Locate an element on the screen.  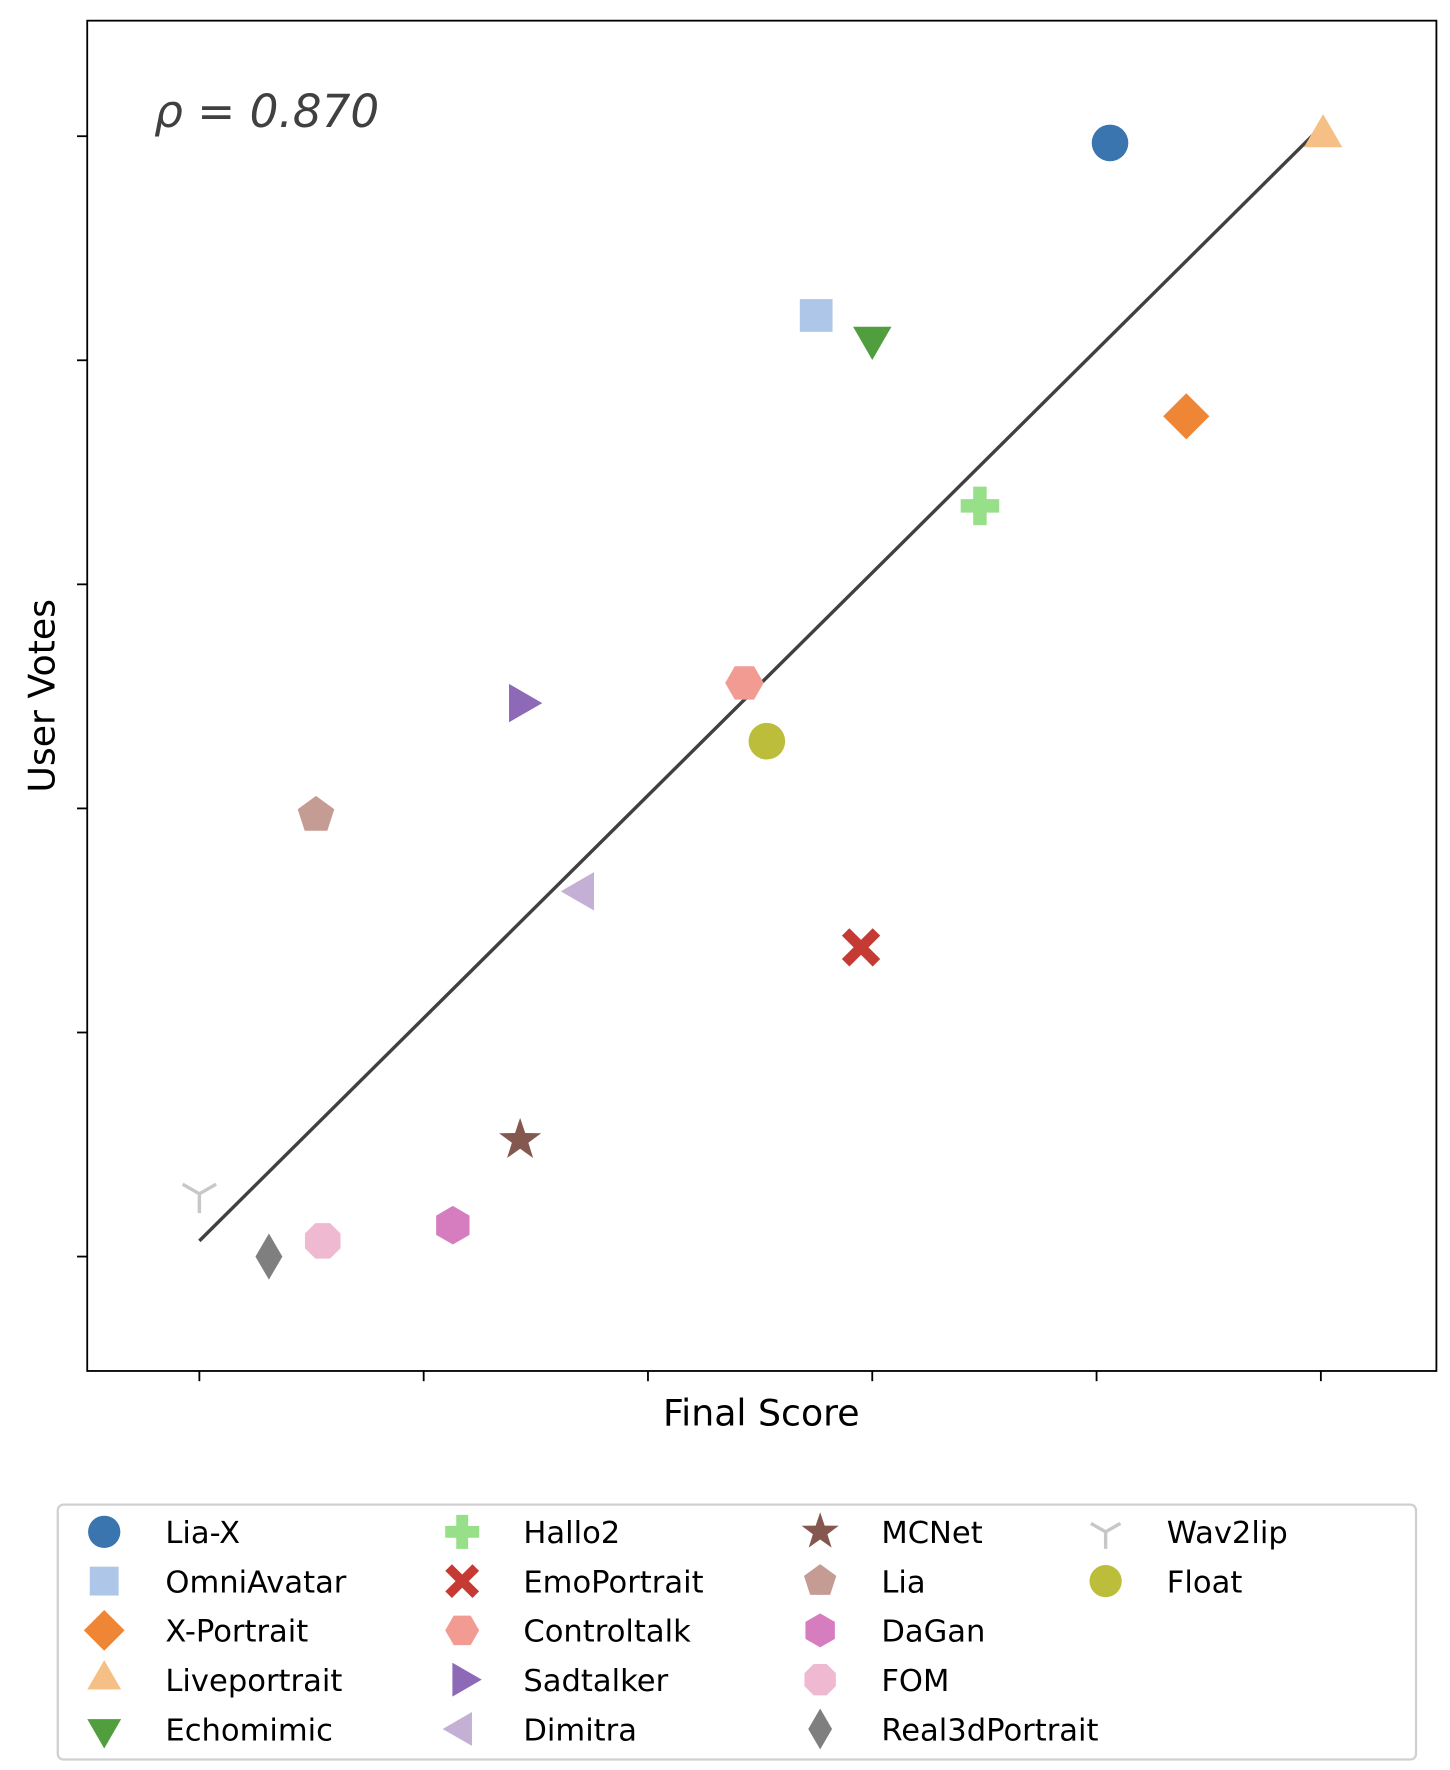
point-emoportrait is located at coordinates (861, 947).